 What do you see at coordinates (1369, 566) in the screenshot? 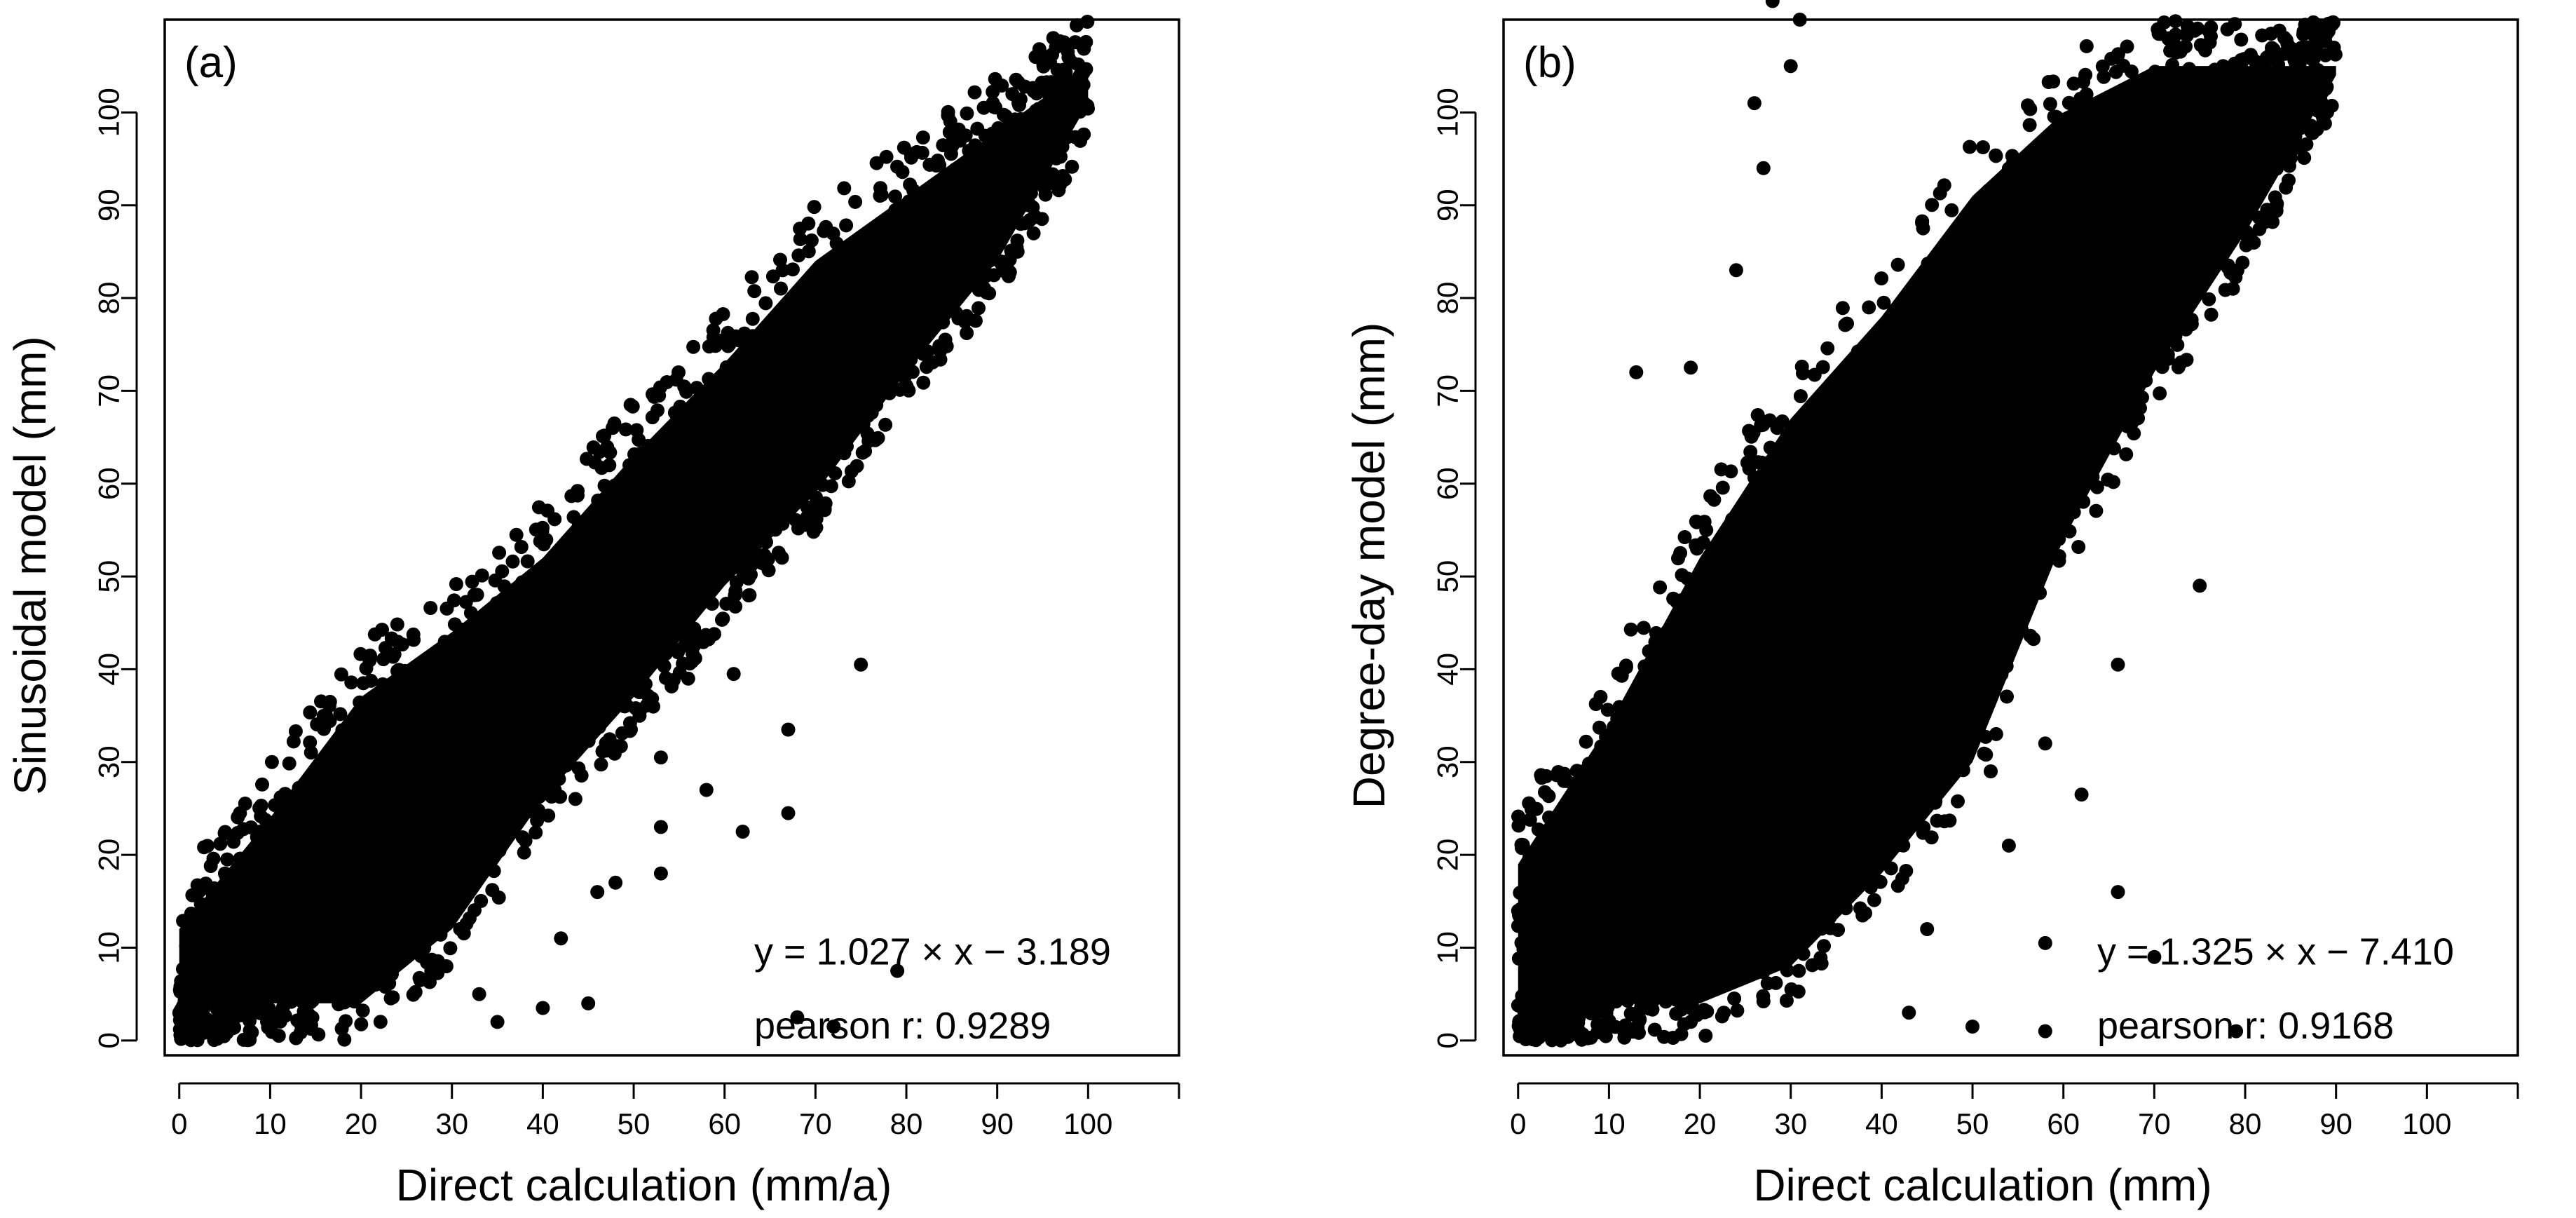
I see `panel-b-y-axis-title: Degree-day model (mm)` at bounding box center [1369, 566].